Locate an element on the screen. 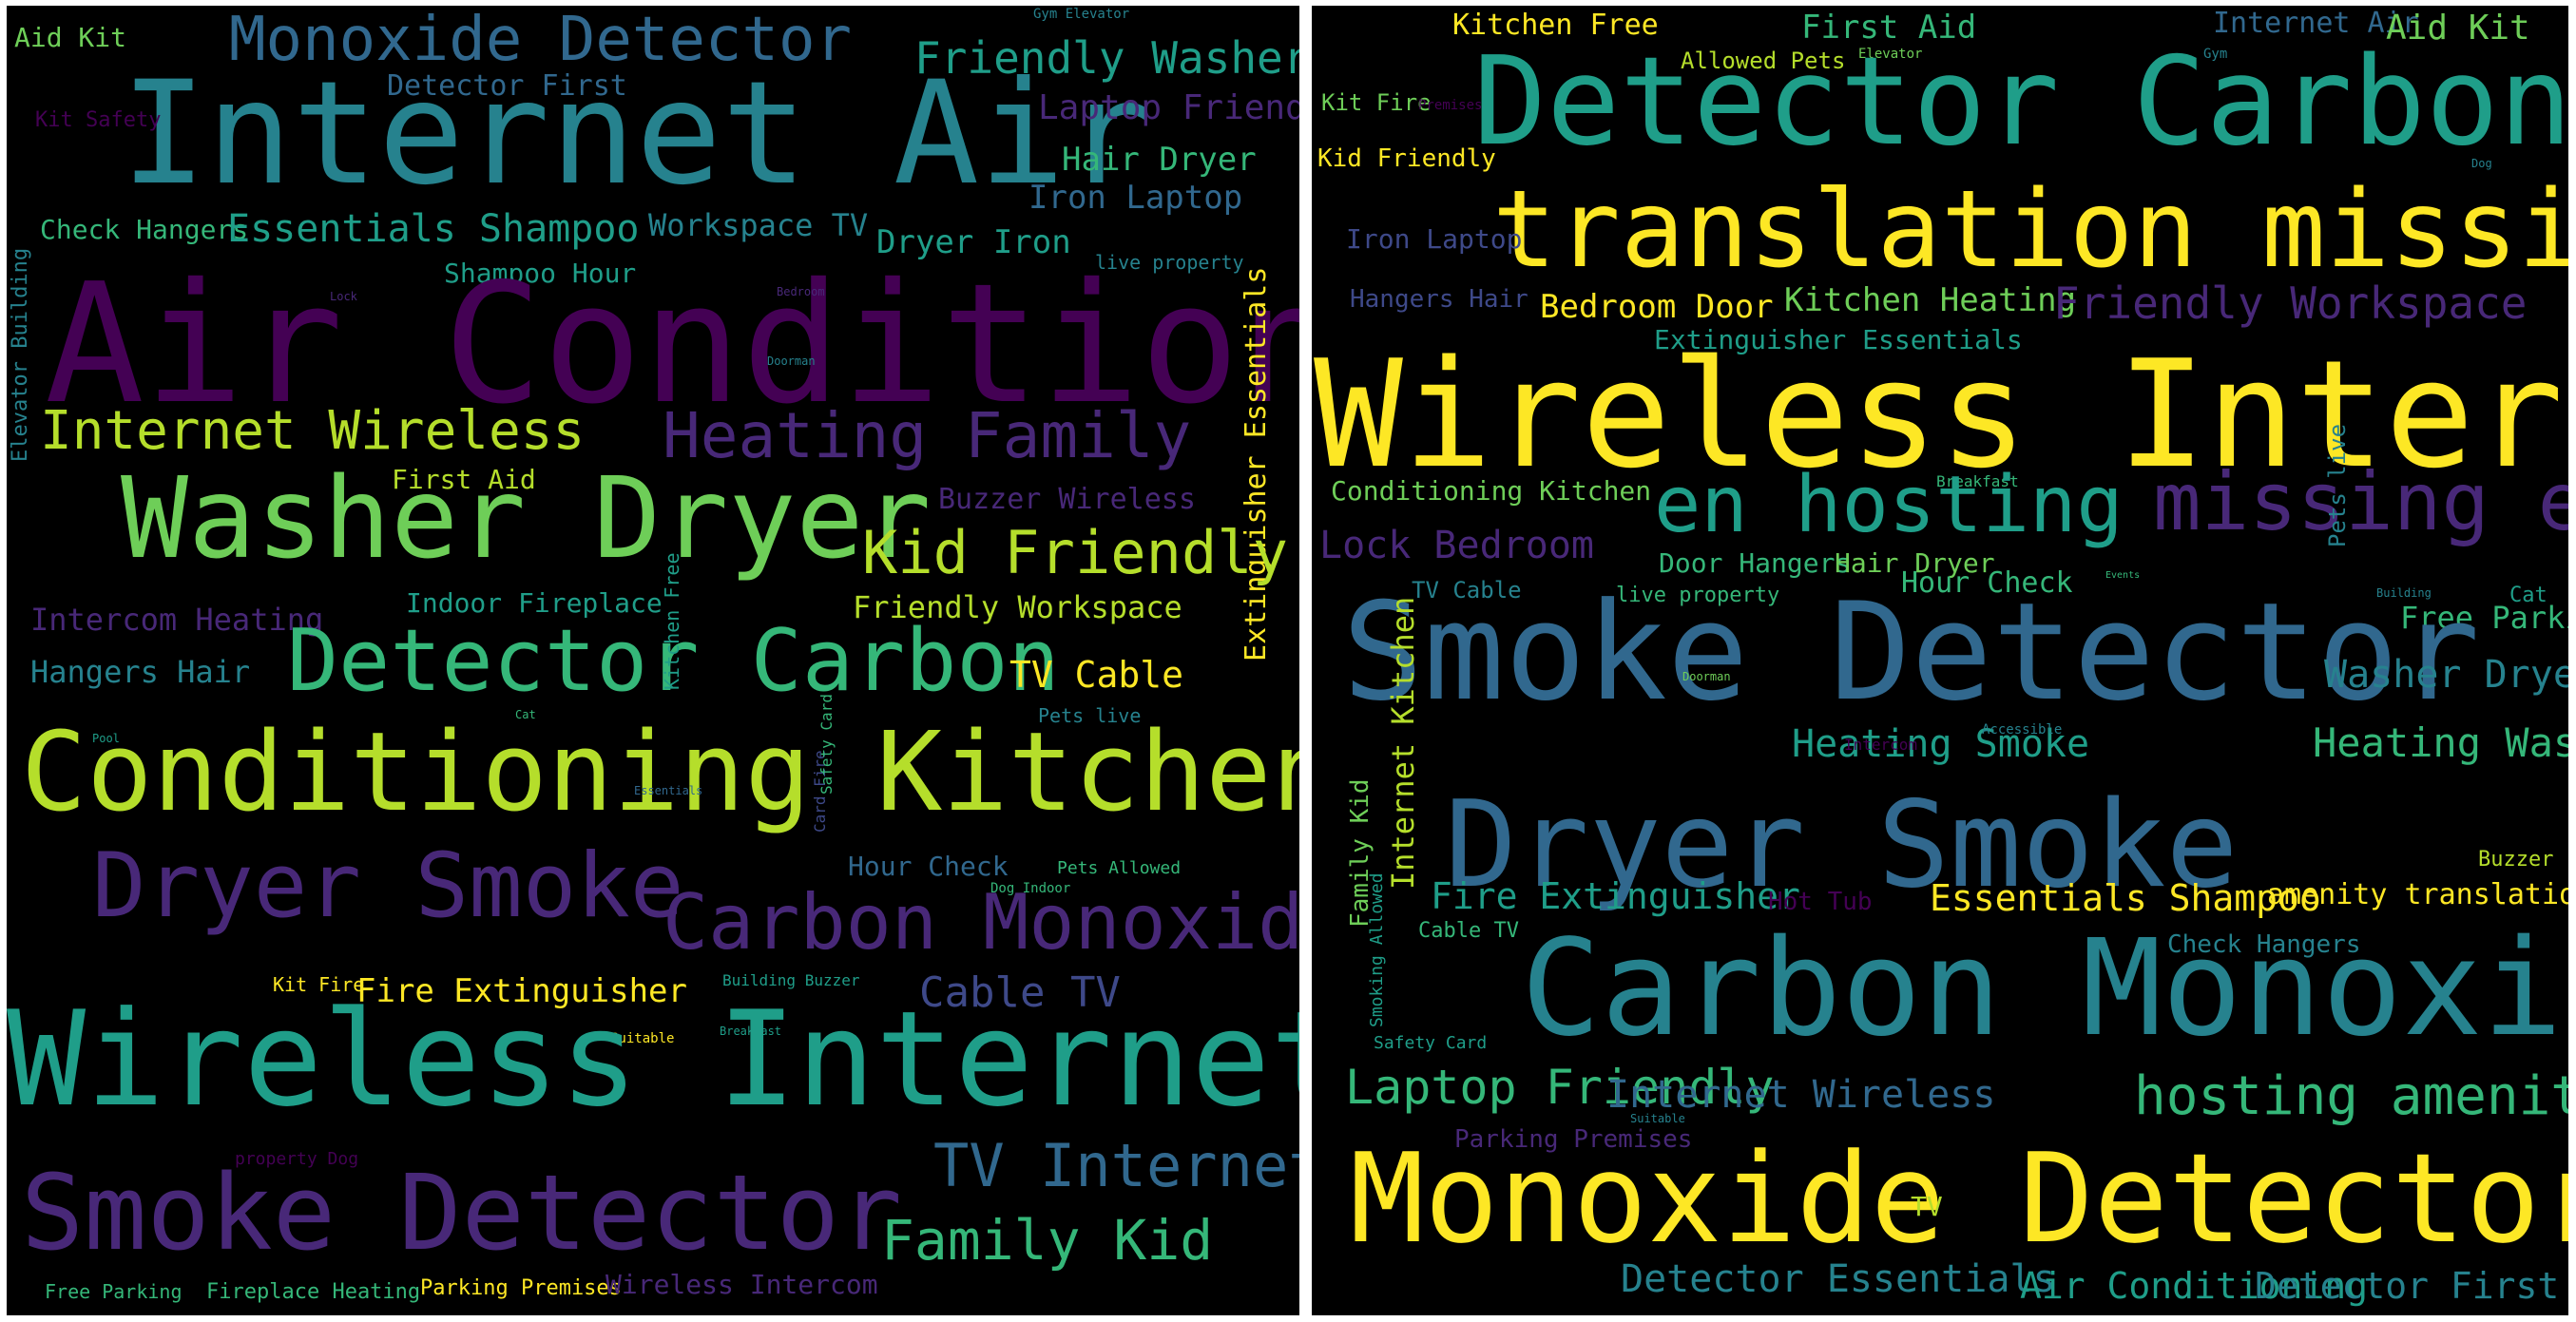 This screenshot has height=1322, width=2576. right-cloud-word-14: Hangers Hair is located at coordinates (1439, 300).